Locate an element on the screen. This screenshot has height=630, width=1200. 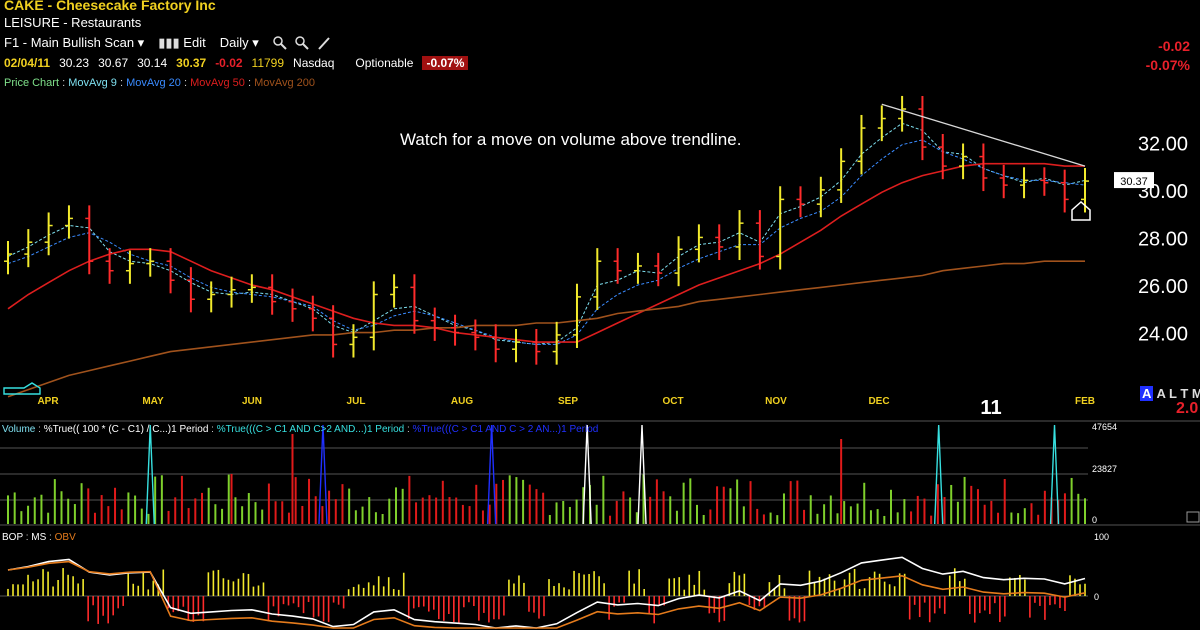
quote-low: 30.14 is located at coordinates (152, 63).